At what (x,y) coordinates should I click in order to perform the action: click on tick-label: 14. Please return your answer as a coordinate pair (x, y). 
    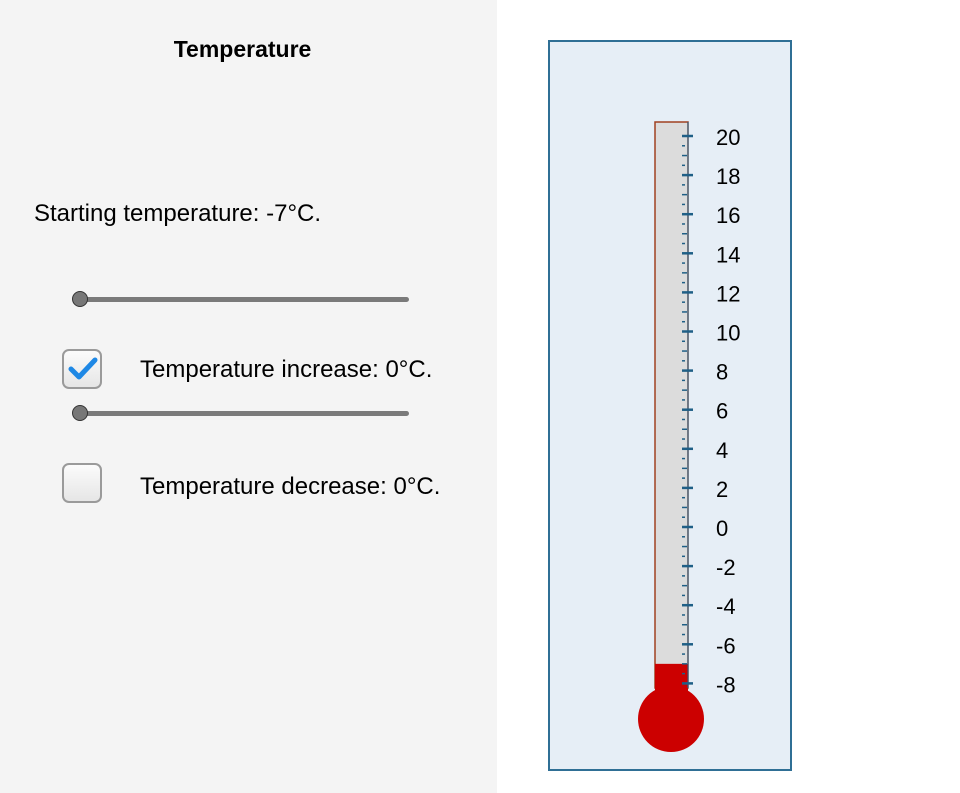
    Looking at the image, I should click on (728, 254).